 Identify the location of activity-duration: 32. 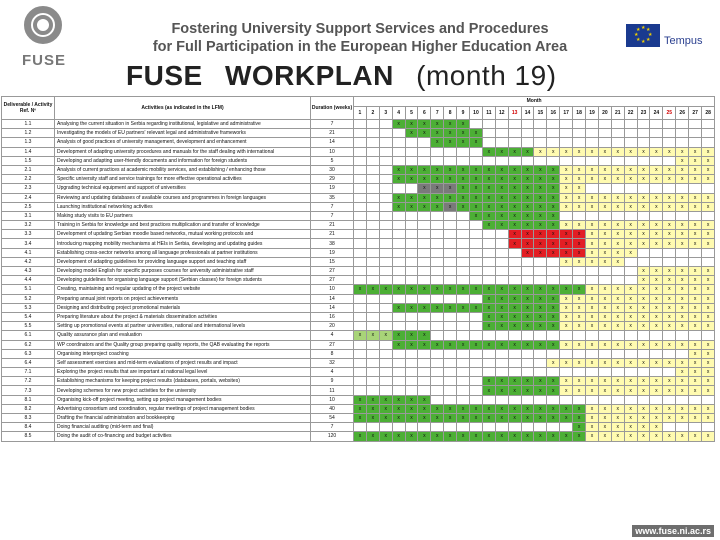
(332, 363).